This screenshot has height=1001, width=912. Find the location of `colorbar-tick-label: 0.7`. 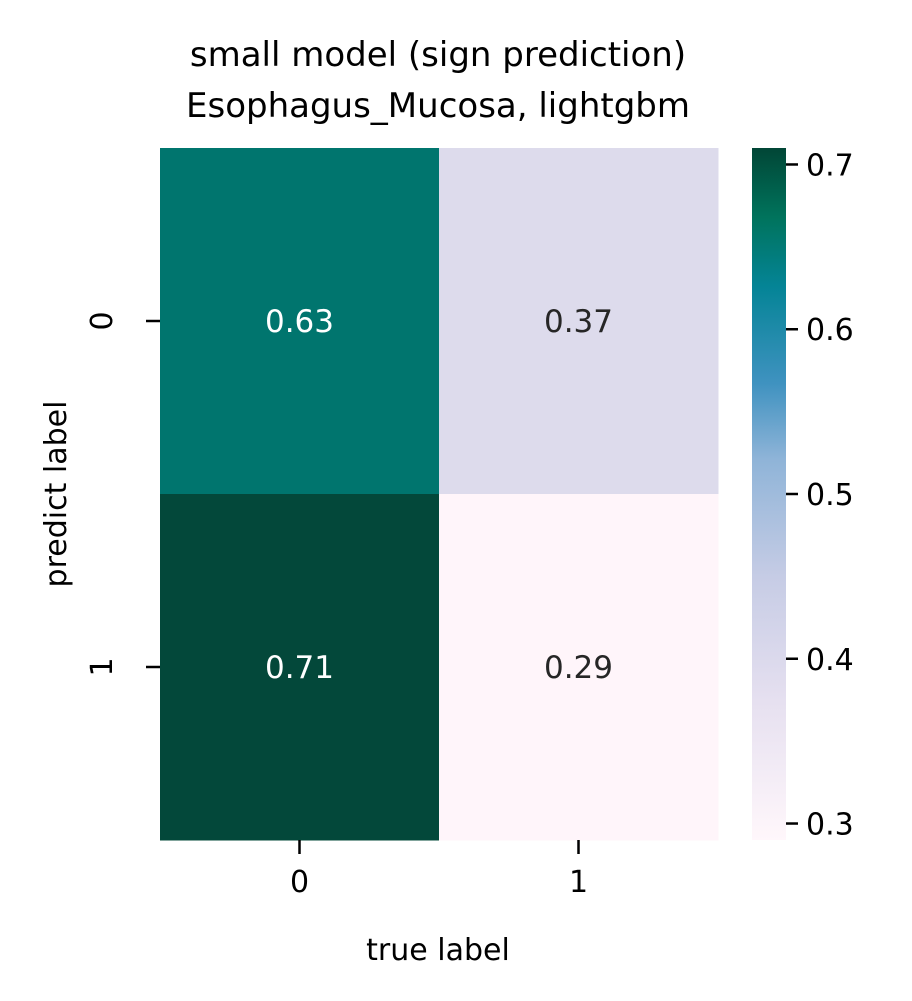

colorbar-tick-label: 0.7 is located at coordinates (830, 165).